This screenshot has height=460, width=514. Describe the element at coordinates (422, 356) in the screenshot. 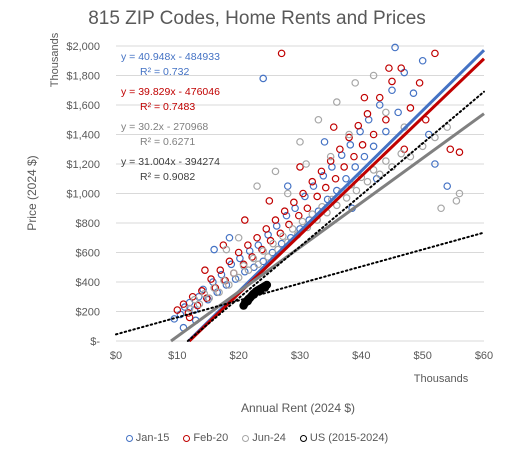

I see `x-tick-label: $50` at that location.